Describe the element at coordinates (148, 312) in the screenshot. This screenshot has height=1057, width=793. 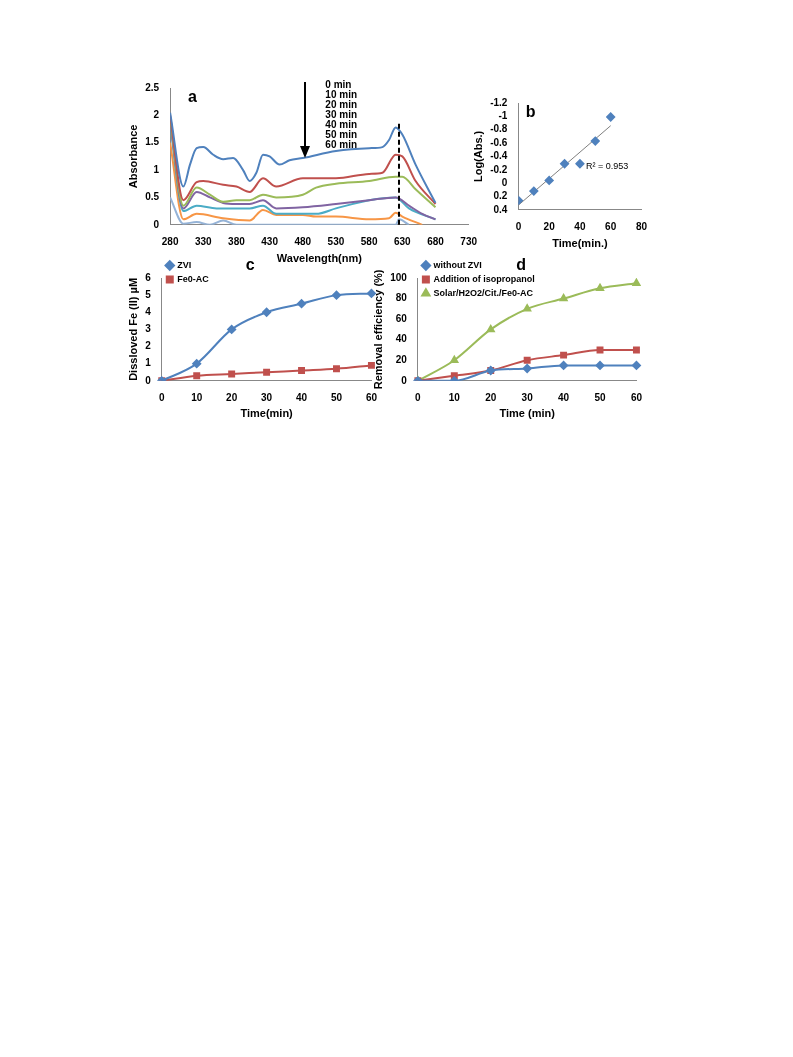
I see `y-tick-label: 4` at that location.